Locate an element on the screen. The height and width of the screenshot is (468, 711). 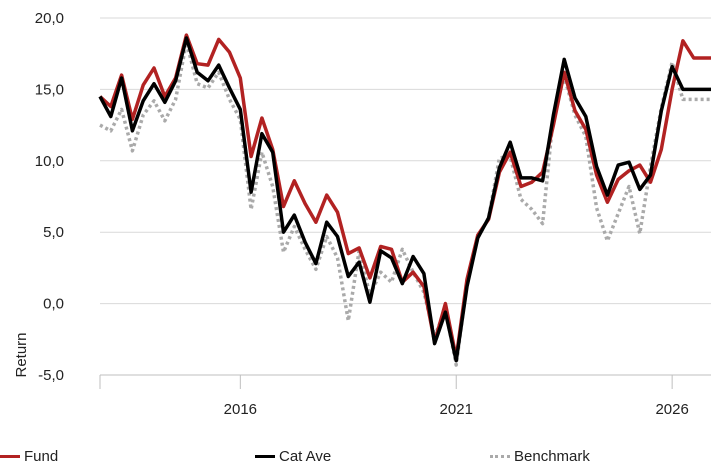
legend: Fund Cat Ave Benchmark is located at coordinates (355, 458).